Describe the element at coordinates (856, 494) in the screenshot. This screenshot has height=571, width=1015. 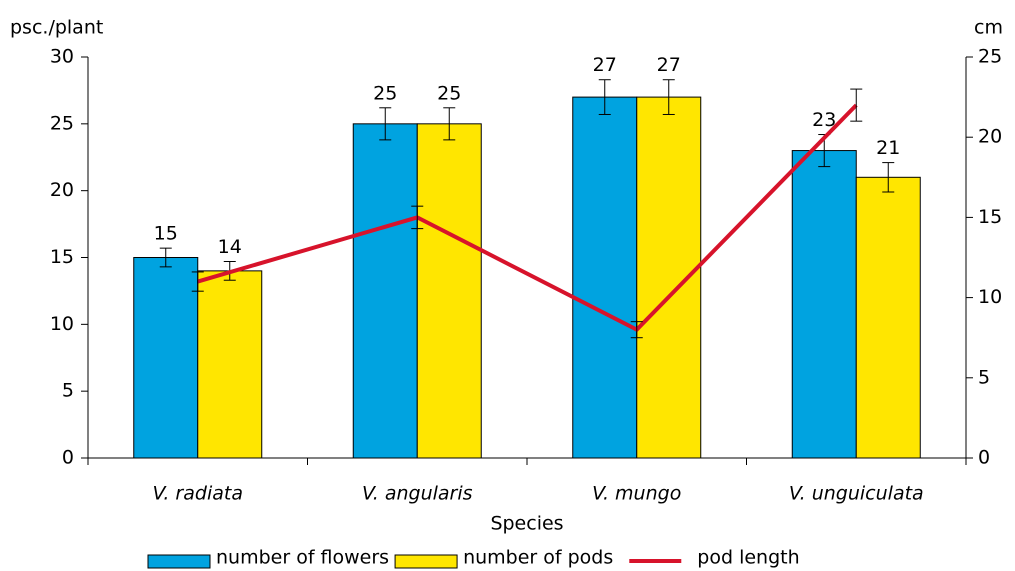
I see `x-tick-label: V. unguiculata` at that location.